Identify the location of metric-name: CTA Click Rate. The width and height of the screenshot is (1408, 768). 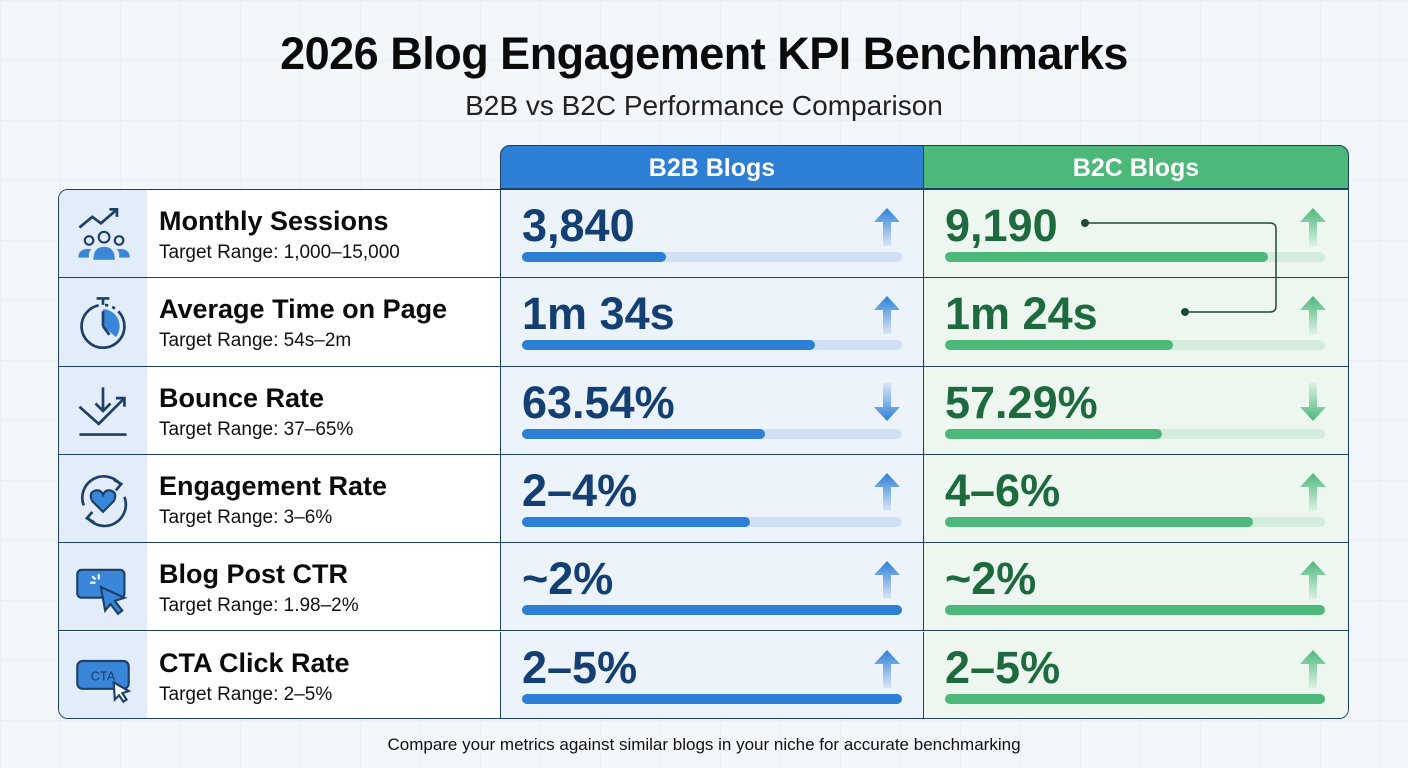
(254, 662).